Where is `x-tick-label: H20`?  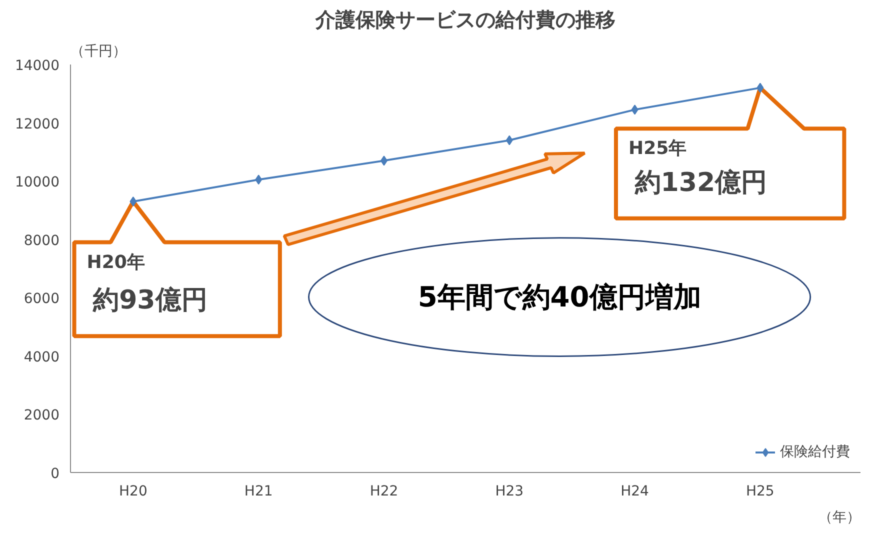 x-tick-label: H20 is located at coordinates (133, 492).